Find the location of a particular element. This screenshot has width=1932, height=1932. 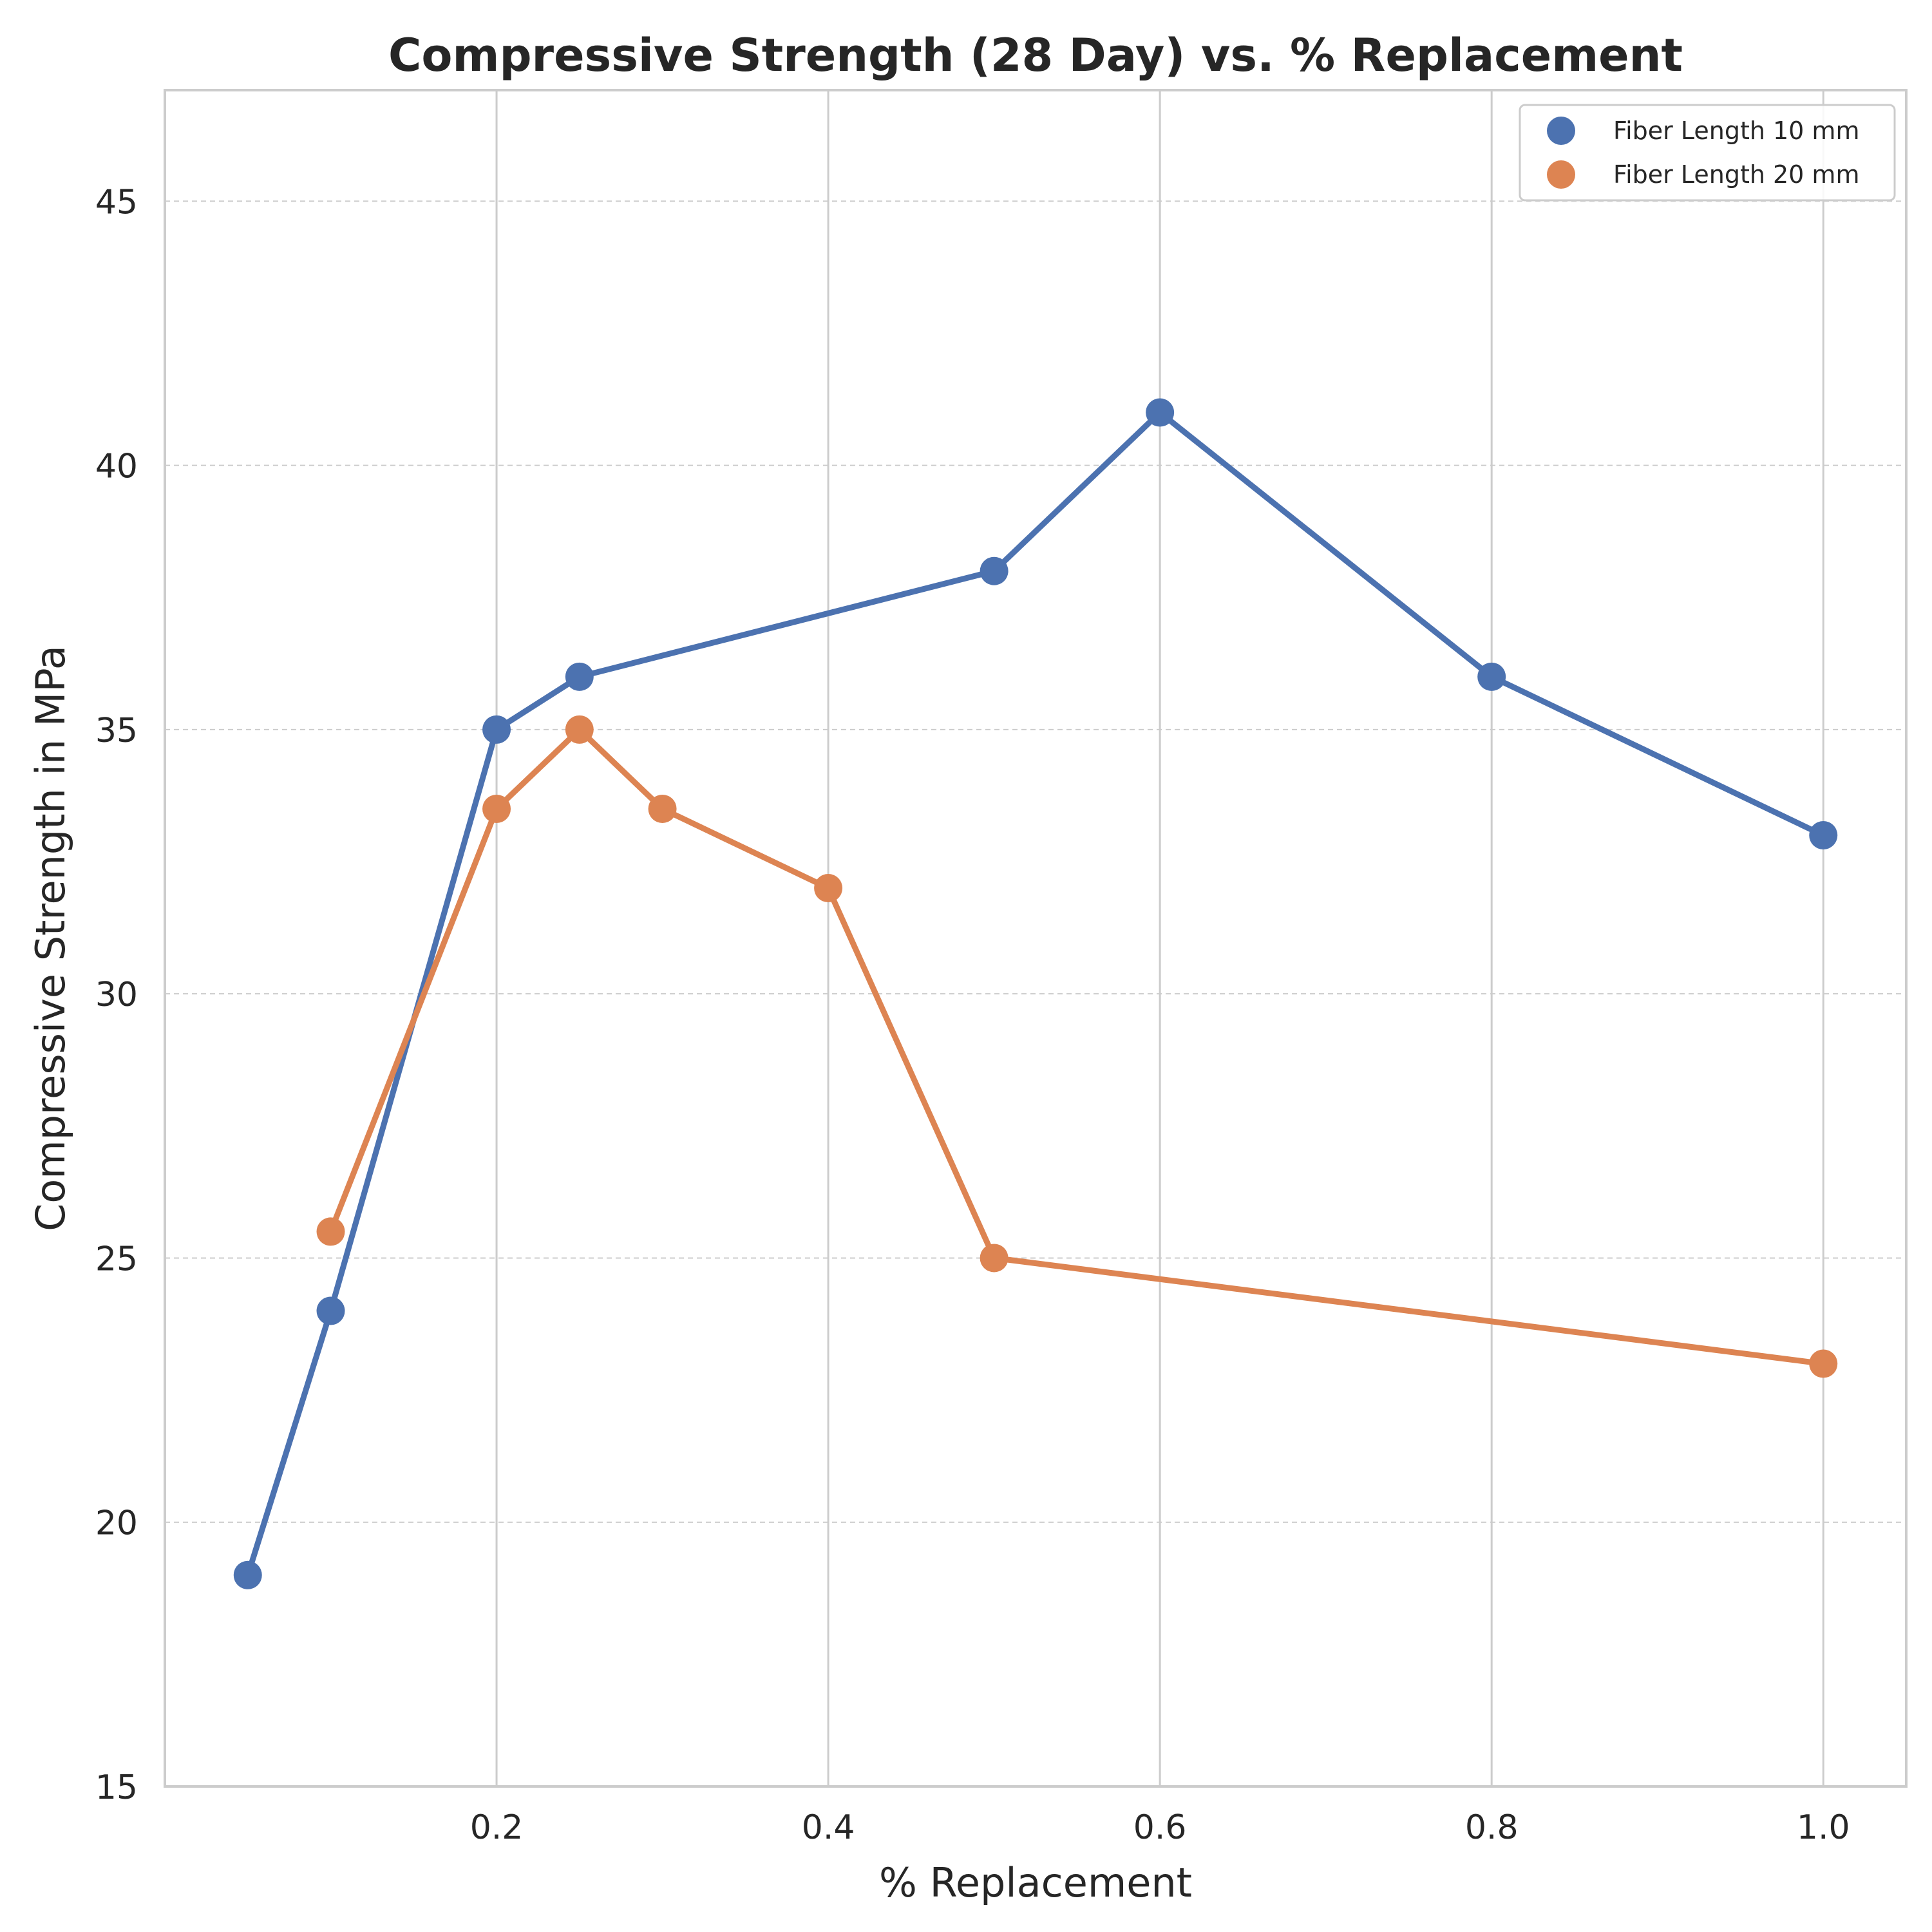

y-tick-label: 35 is located at coordinates (116, 731).